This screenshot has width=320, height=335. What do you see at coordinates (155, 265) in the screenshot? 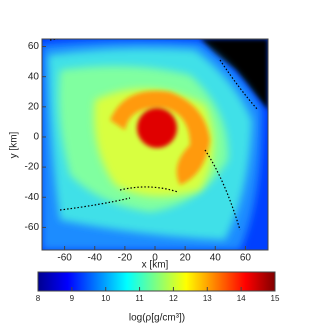
I see `x-axis-label: x [km]` at bounding box center [155, 265].